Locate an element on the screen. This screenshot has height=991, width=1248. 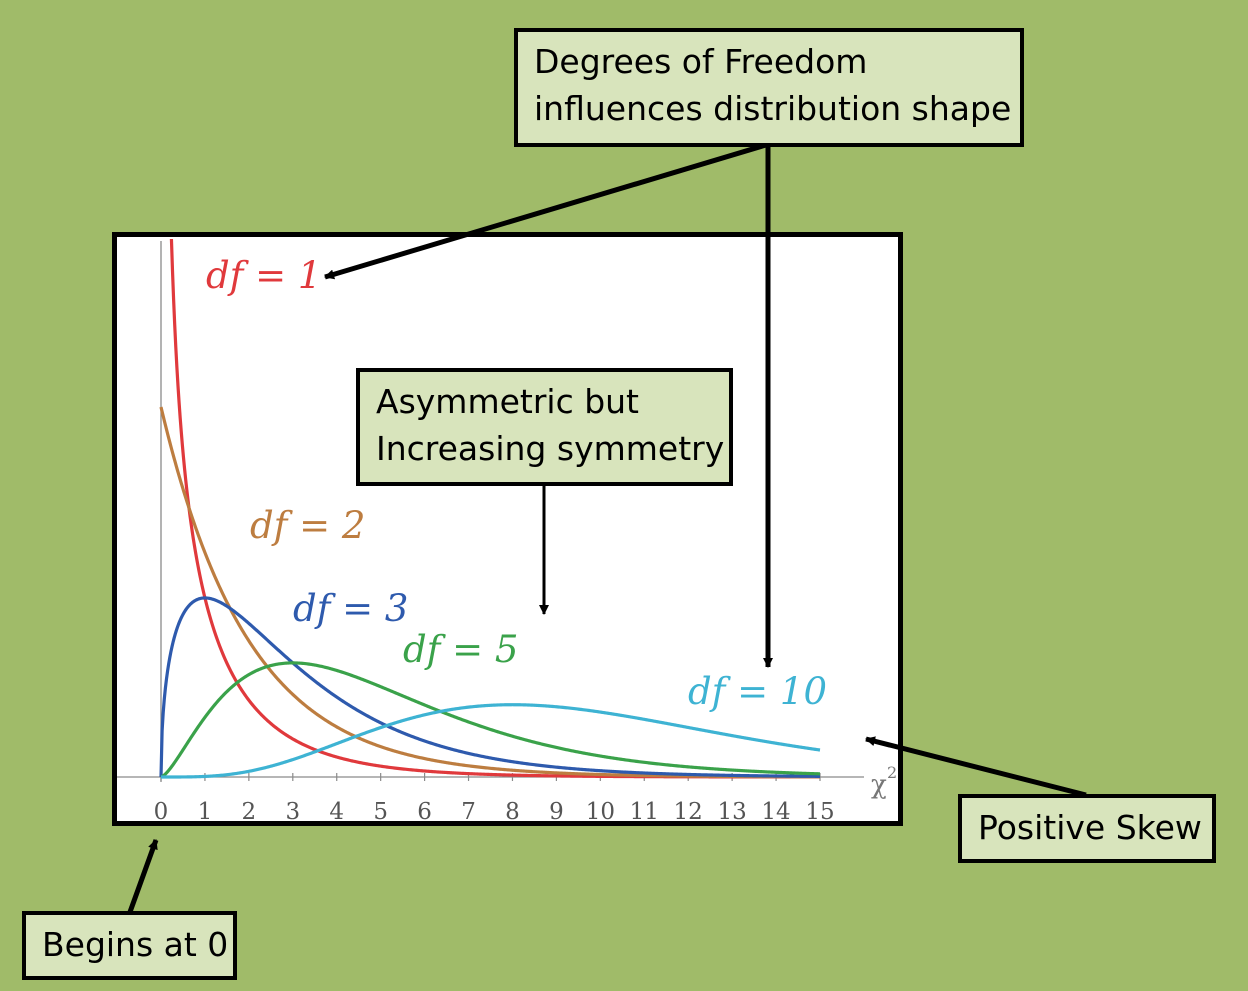
arrow-begins-at-zero is located at coordinates (143, 876).